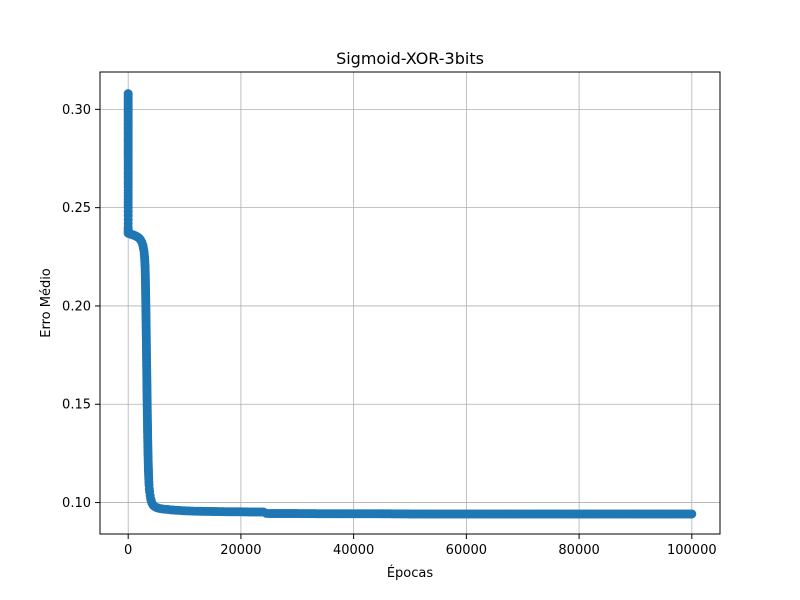  Describe the element at coordinates (410, 573) in the screenshot. I see `x-axis-label: Épocas` at that location.